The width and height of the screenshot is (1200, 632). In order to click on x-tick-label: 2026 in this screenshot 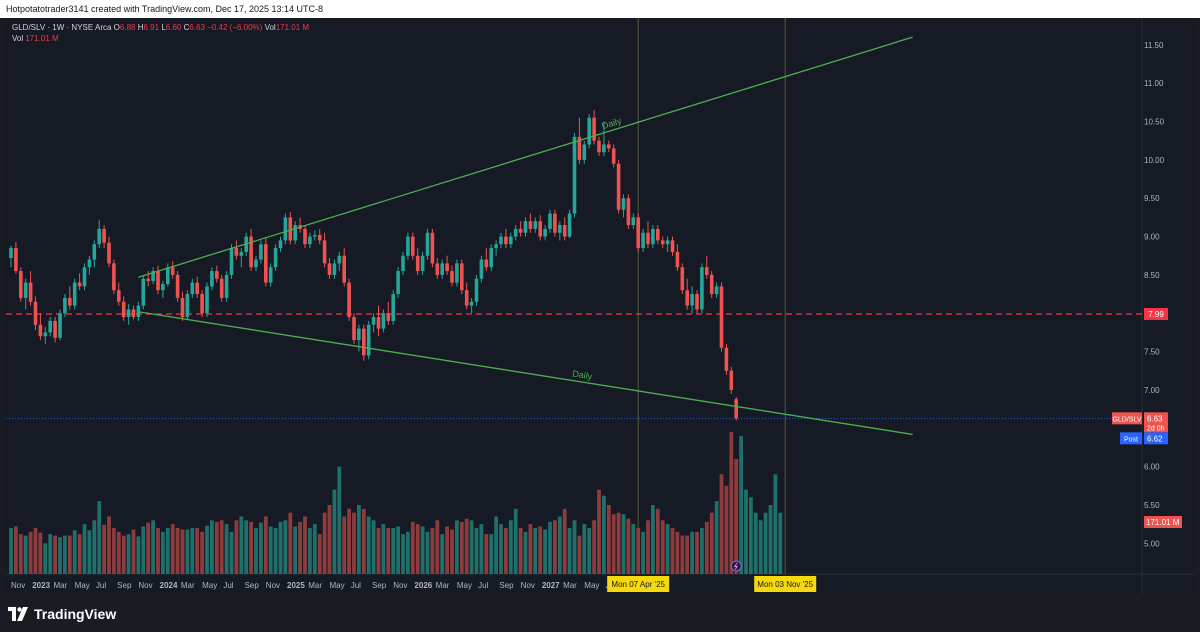, I will do `click(423, 585)`.